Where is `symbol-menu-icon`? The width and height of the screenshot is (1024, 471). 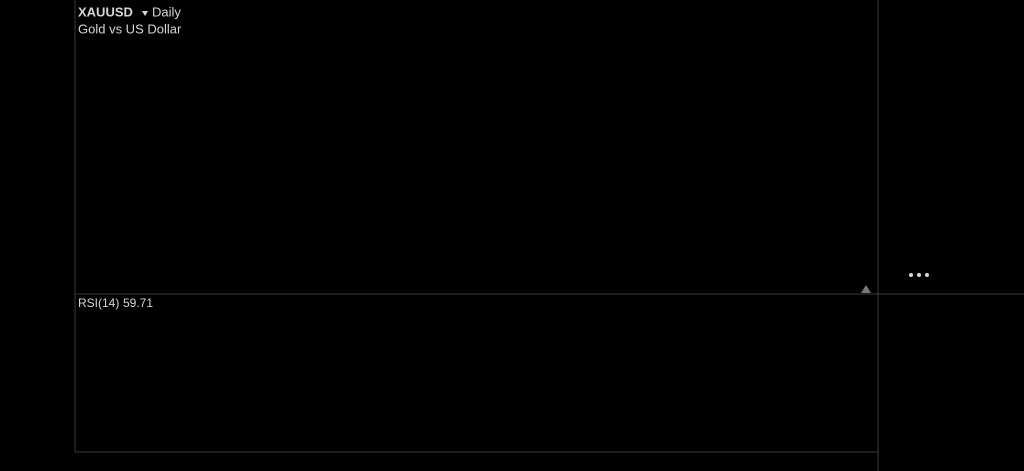
symbol-menu-icon is located at coordinates (145, 13).